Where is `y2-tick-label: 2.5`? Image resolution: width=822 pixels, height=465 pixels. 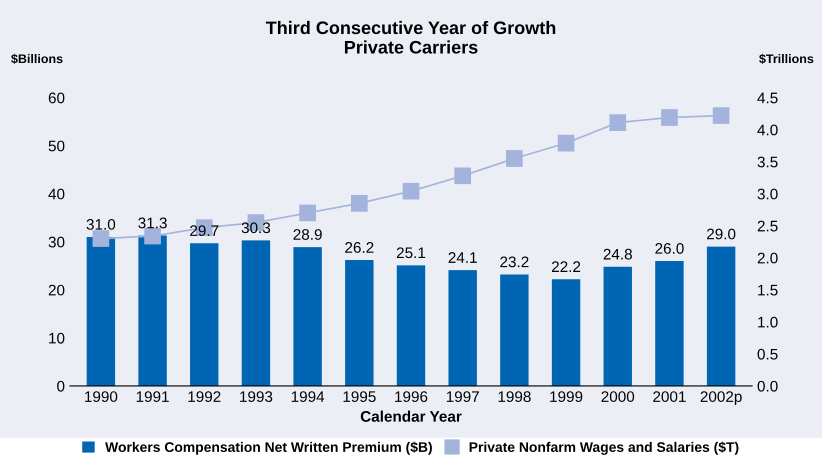 y2-tick-label: 2.5 is located at coordinates (768, 226).